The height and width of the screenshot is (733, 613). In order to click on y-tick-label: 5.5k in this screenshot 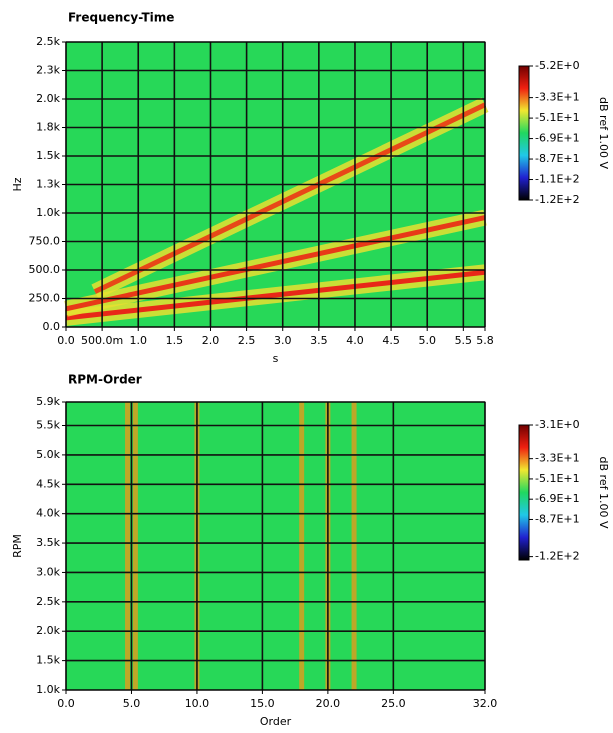, I will do `click(48, 425)`.